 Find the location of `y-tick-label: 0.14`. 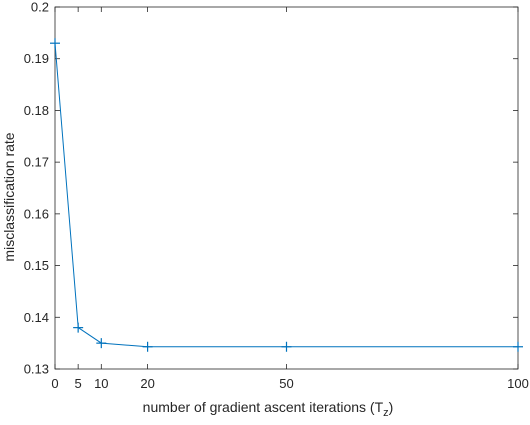

y-tick-label: 0.14 is located at coordinates (36, 317).